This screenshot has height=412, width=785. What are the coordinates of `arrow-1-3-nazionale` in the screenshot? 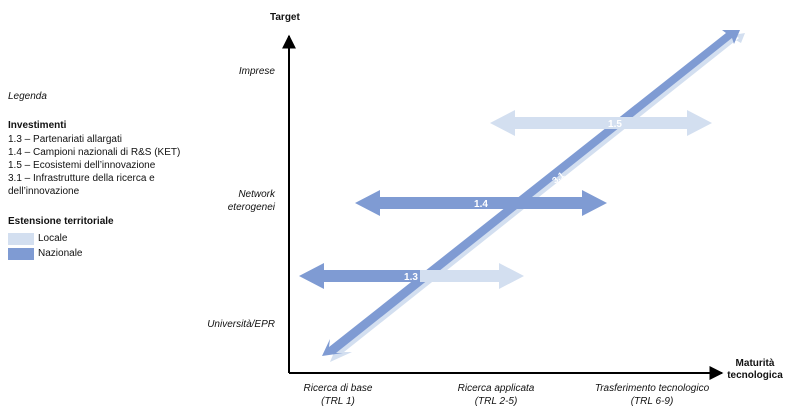 It's located at (359, 276).